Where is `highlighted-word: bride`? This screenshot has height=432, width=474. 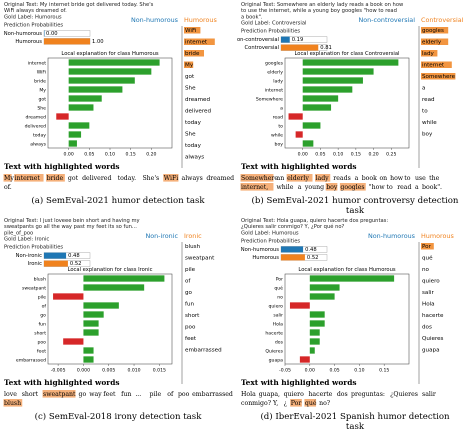
highlighted-word: bride is located at coordinates (55, 178).